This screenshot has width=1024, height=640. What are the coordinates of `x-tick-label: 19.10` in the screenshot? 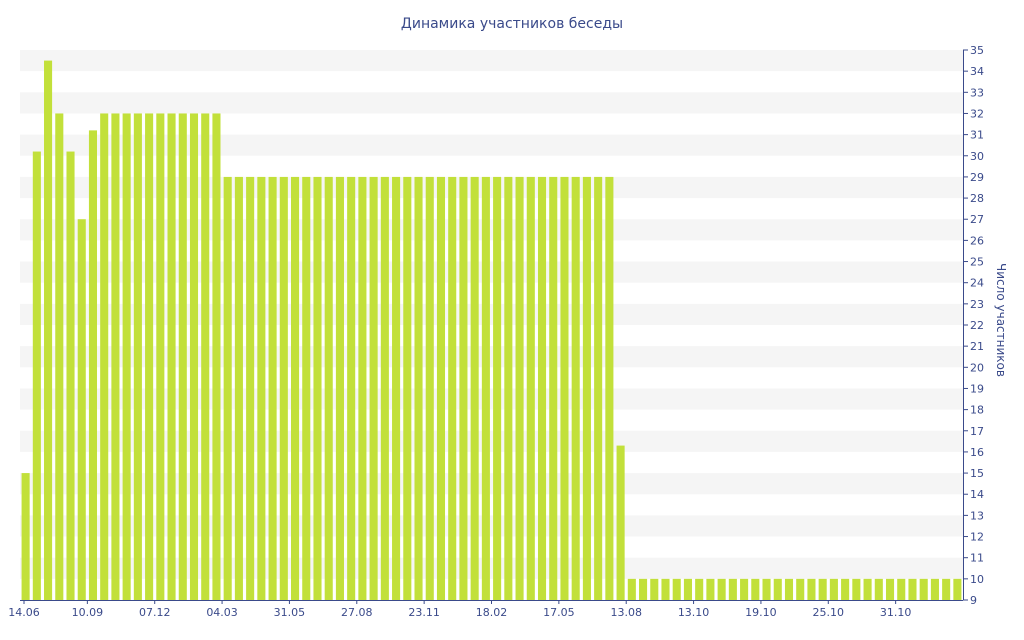 It's located at (761, 612).